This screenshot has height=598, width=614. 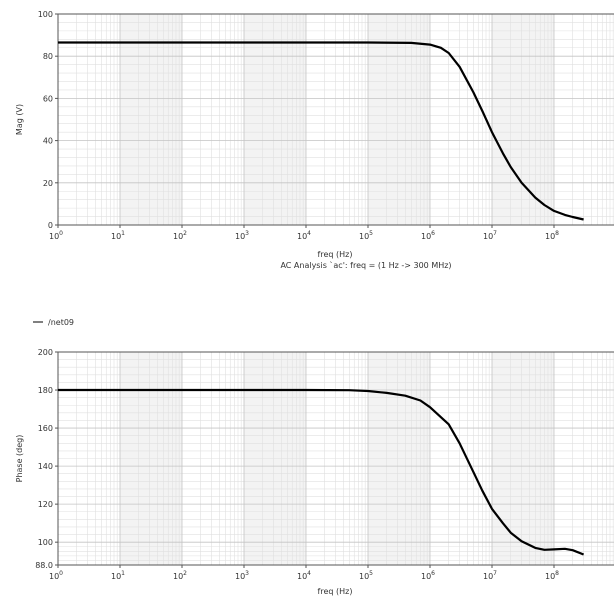 I want to click on y-tick-label: 0, so click(x=50, y=225).